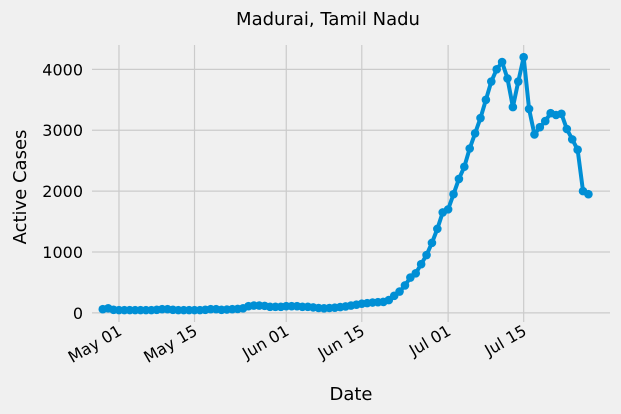 The height and width of the screenshot is (414, 621). Describe the element at coordinates (505, 340) in the screenshot. I see `x-tick-label: Jul 15` at that location.